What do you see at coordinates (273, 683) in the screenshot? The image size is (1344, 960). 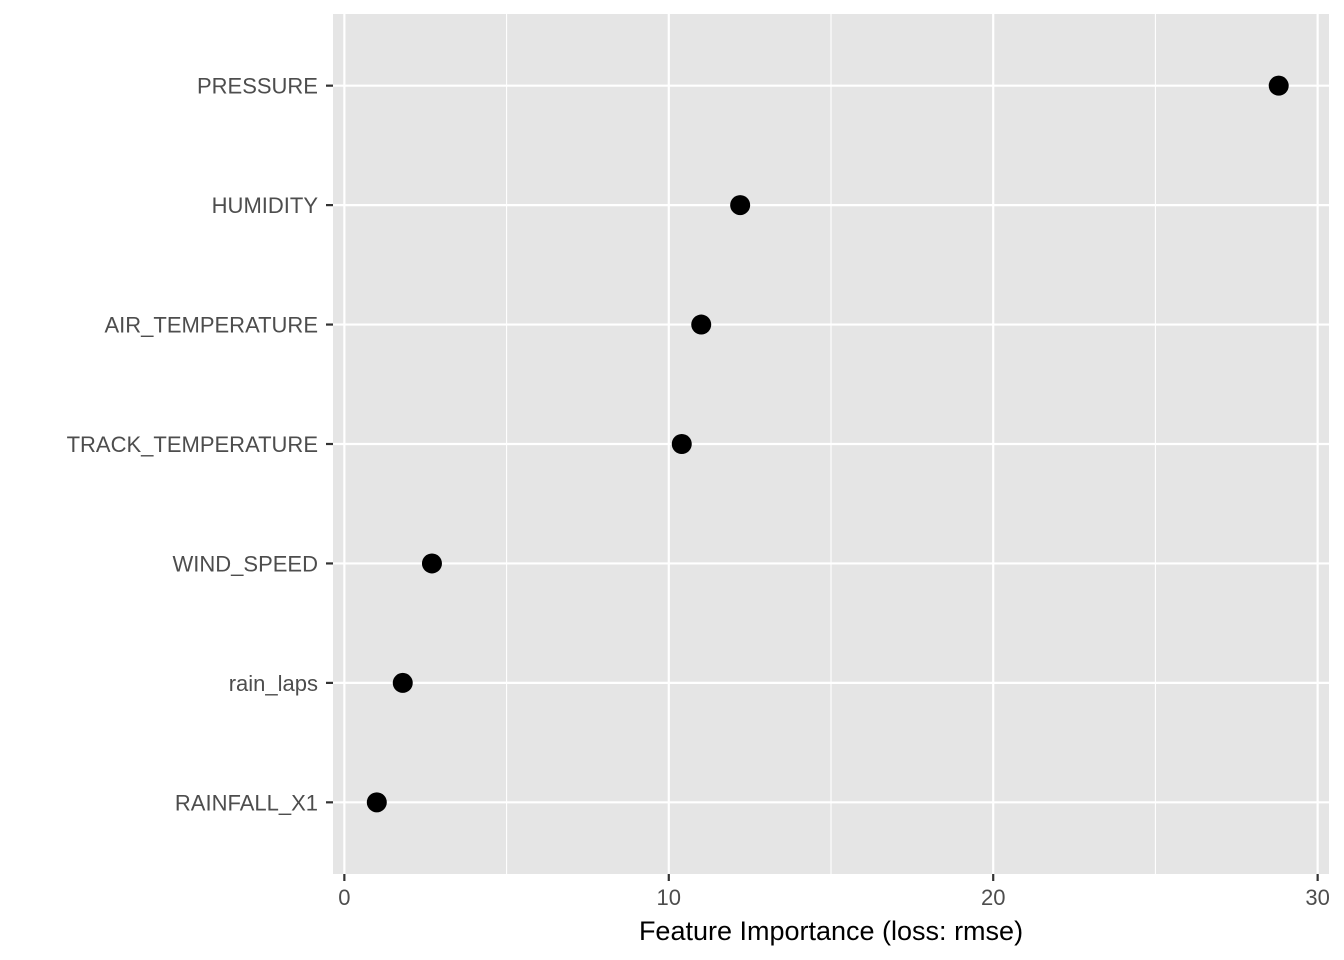 I see `y-tick-label: rain_laps` at bounding box center [273, 683].